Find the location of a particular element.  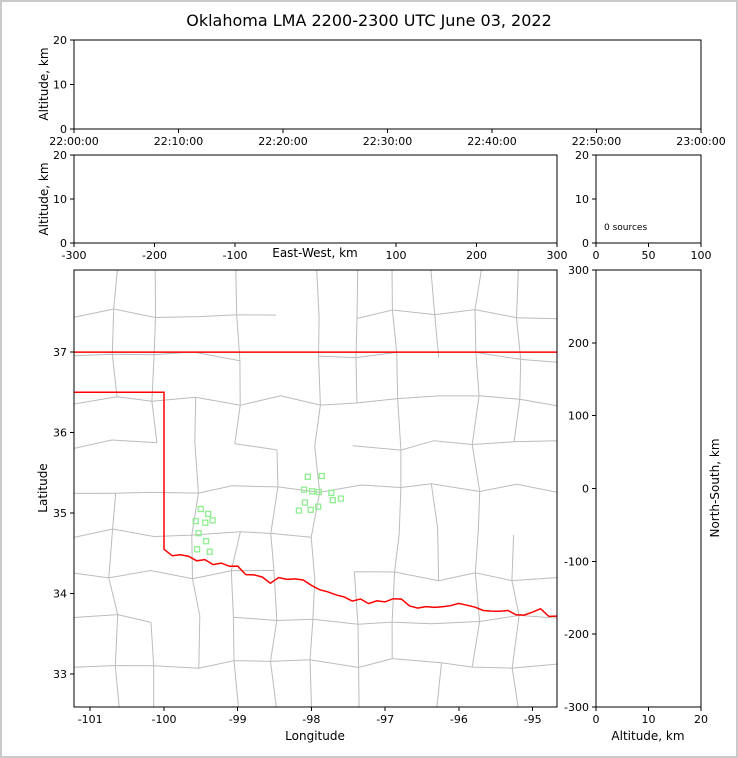

ns-height-ylabel: North-South, km is located at coordinates (715, 488).